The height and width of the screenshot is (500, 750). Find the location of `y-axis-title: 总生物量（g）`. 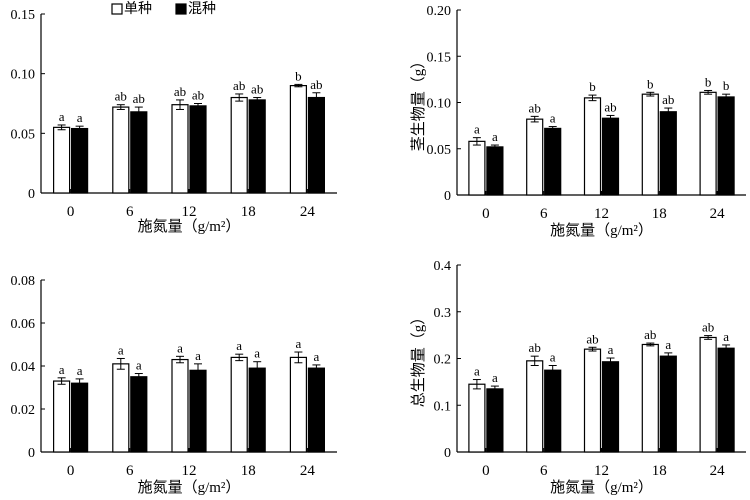

y-axis-title: 总生物量（g） is located at coordinates (418, 359).